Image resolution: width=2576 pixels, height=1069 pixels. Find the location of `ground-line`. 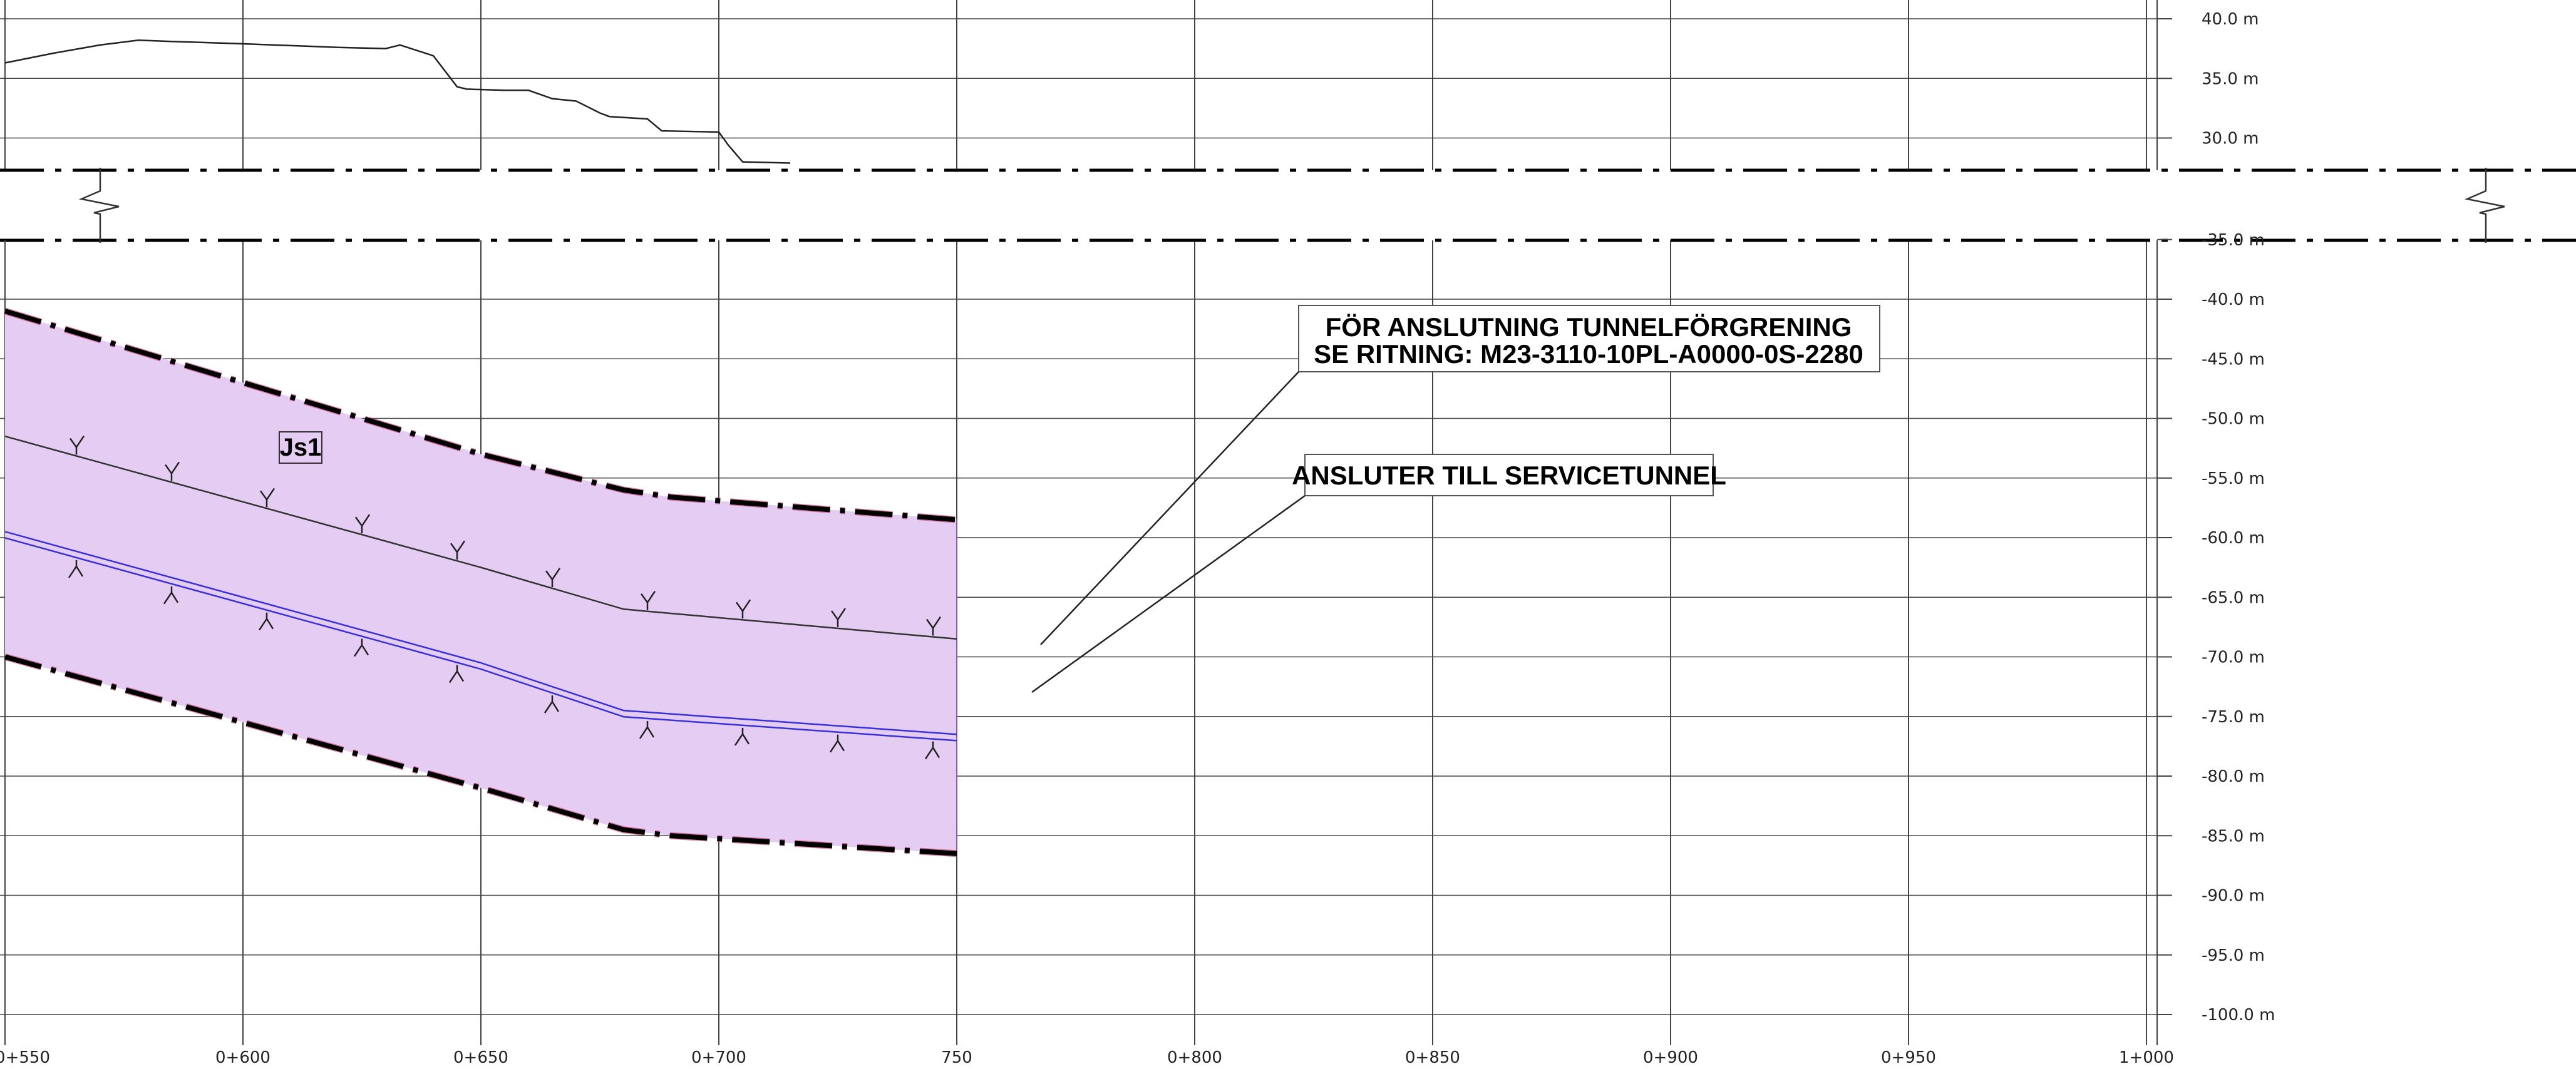

ground-line is located at coordinates (397, 101).